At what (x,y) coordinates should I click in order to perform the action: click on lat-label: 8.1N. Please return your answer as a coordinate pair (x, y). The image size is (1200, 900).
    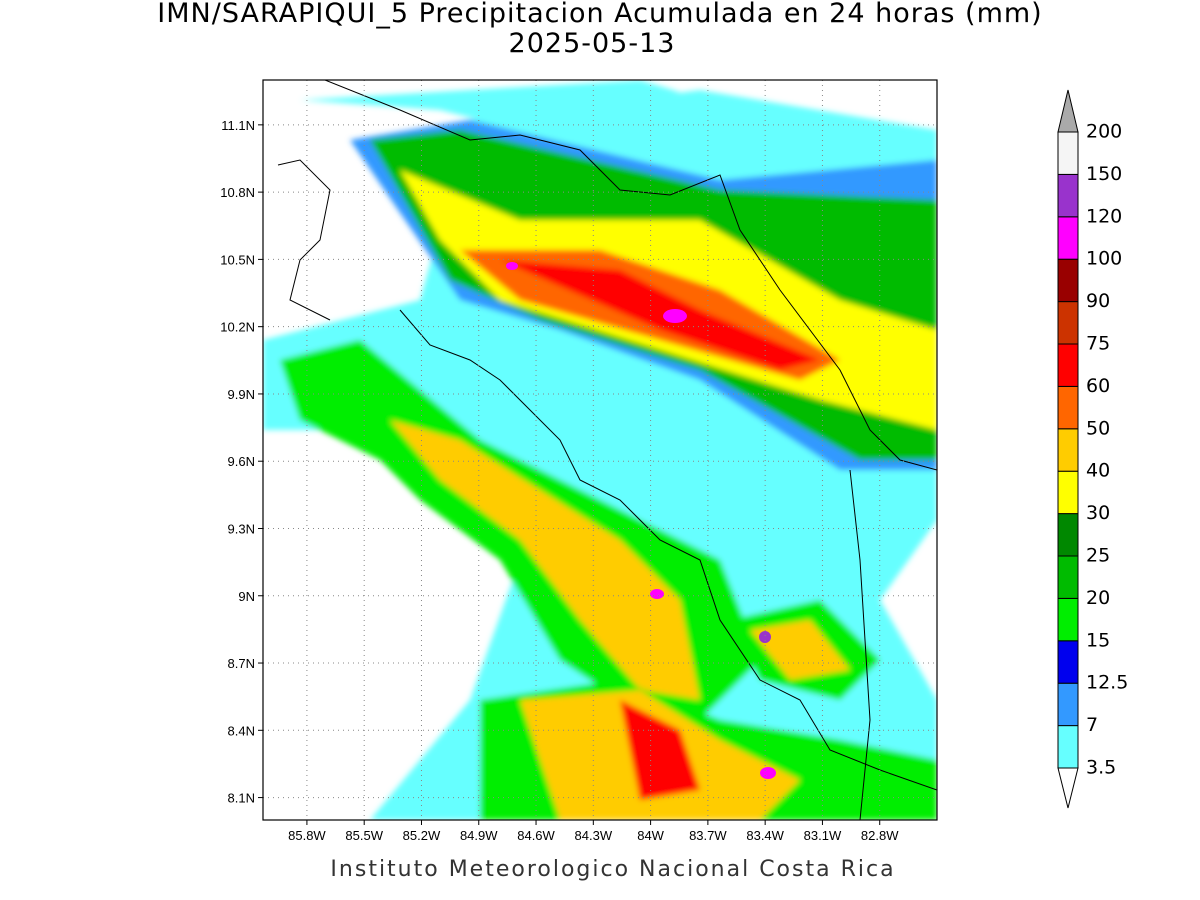
    Looking at the image, I should click on (241, 798).